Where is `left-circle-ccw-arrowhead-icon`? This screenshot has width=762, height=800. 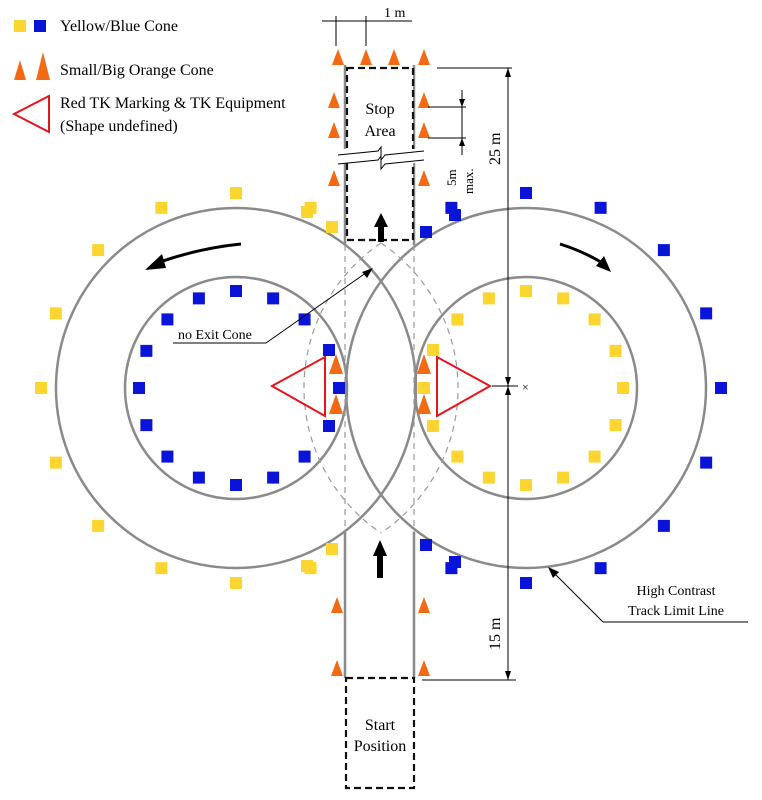 left-circle-ccw-arrowhead-icon is located at coordinates (155, 262).